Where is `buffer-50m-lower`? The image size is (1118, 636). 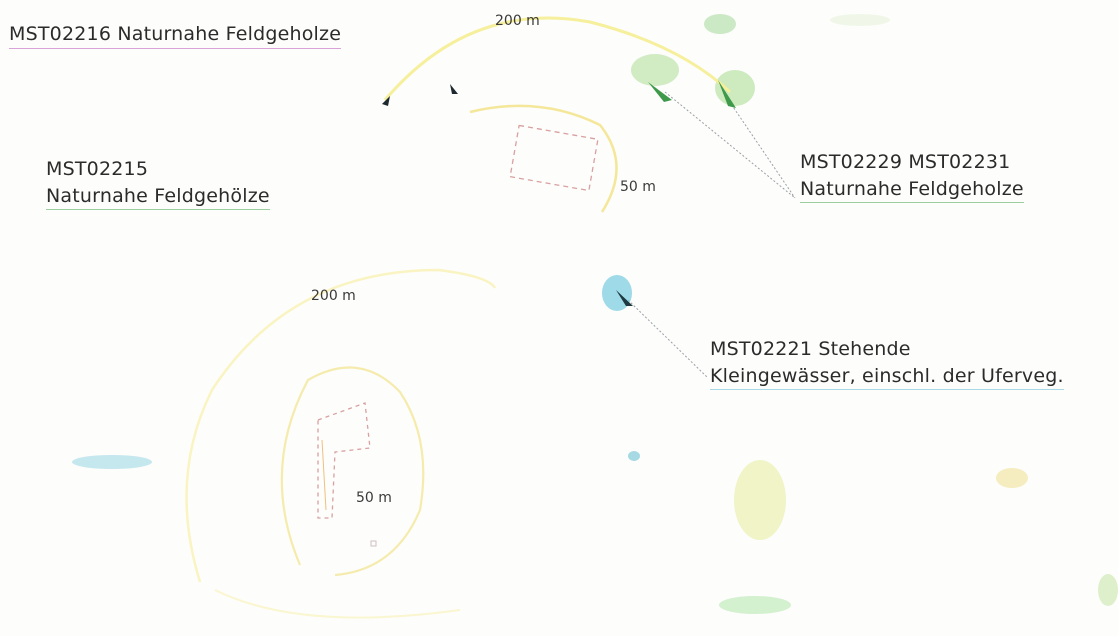
buffer-50m-lower is located at coordinates (352, 471).